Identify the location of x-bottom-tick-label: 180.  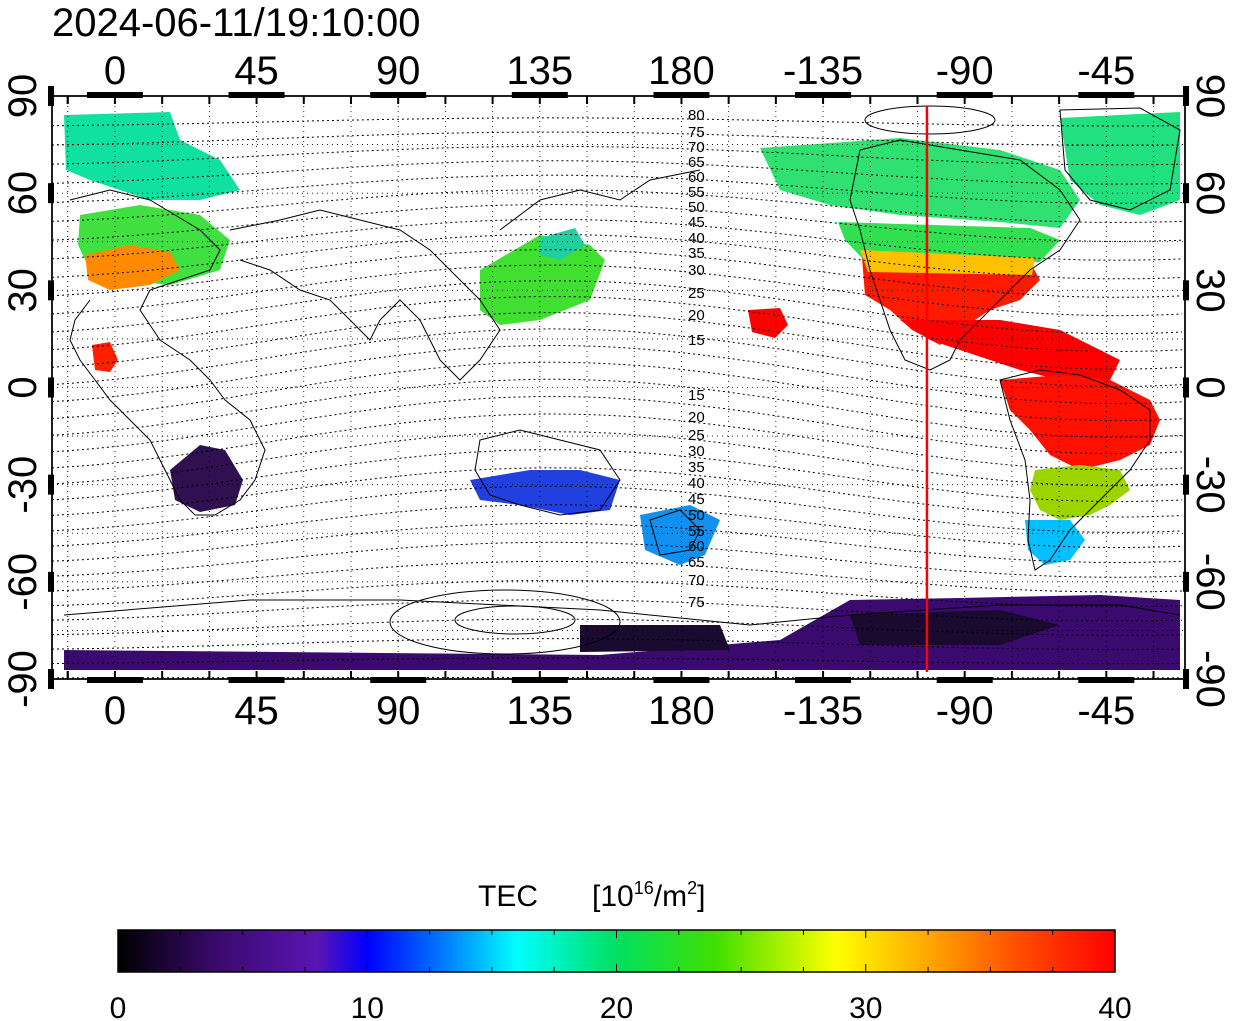
(681, 711).